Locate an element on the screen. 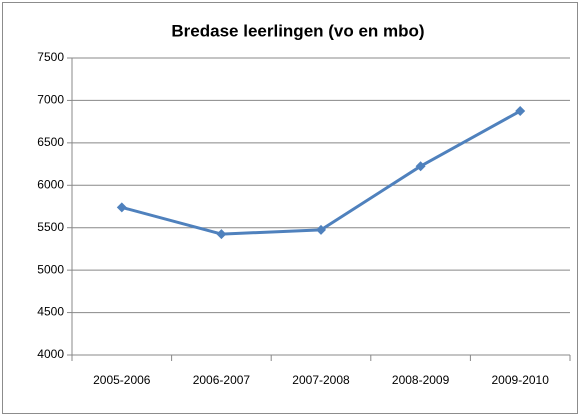 The width and height of the screenshot is (580, 417). y-tick-label: 4500 is located at coordinates (50, 312).